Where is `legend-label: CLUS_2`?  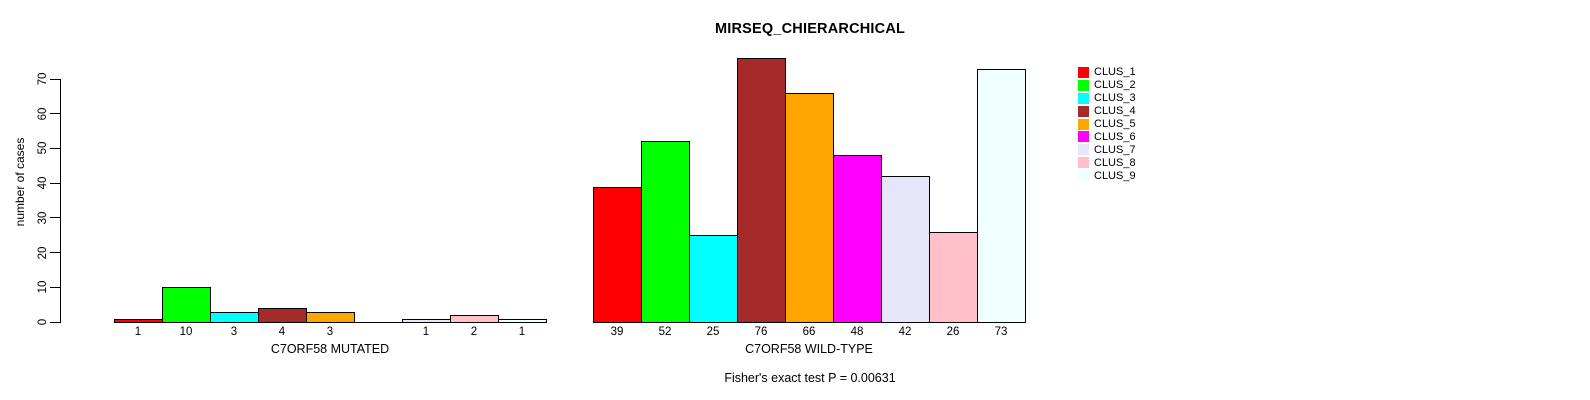
legend-label: CLUS_2 is located at coordinates (1115, 85).